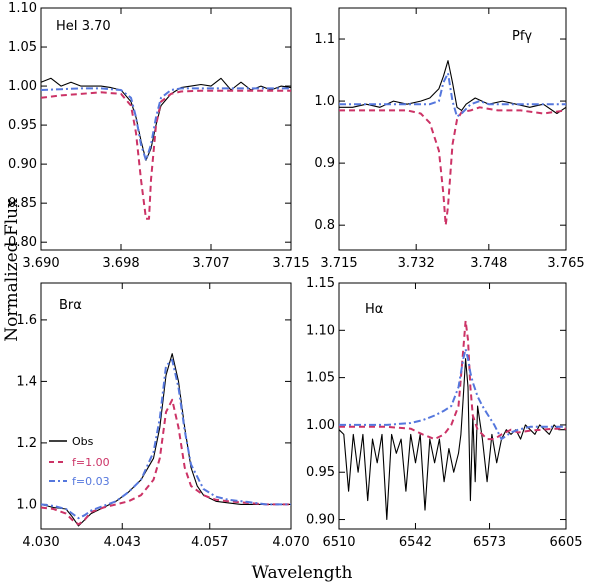 The image size is (600, 585). I want to click on x-axis-title: Wavelength, so click(302, 573).